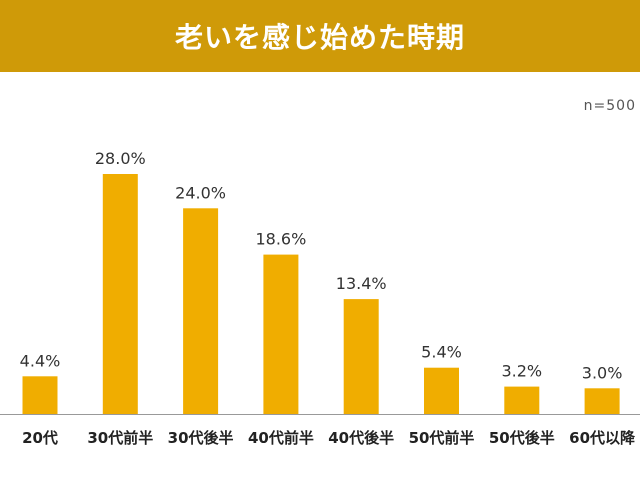  What do you see at coordinates (602, 438) in the screenshot?
I see `category-label-7: 60代以降` at bounding box center [602, 438].